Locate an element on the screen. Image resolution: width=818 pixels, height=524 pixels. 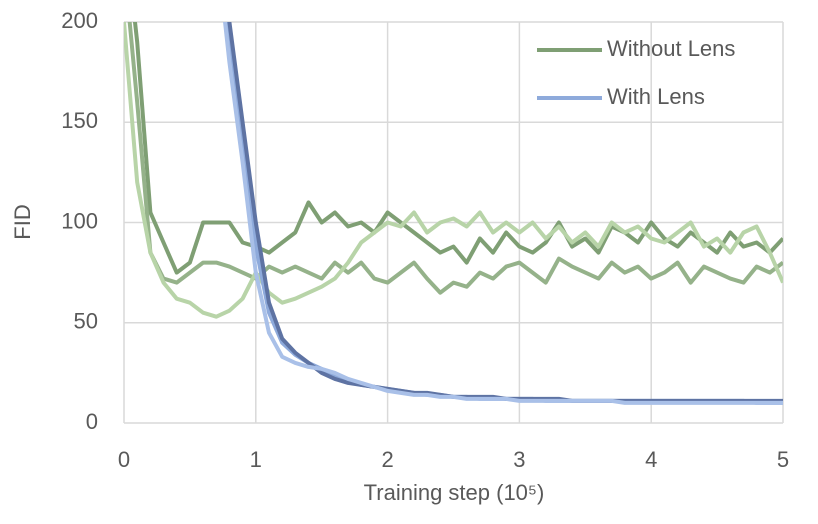
x-tick-label: 2 is located at coordinates (387, 459).